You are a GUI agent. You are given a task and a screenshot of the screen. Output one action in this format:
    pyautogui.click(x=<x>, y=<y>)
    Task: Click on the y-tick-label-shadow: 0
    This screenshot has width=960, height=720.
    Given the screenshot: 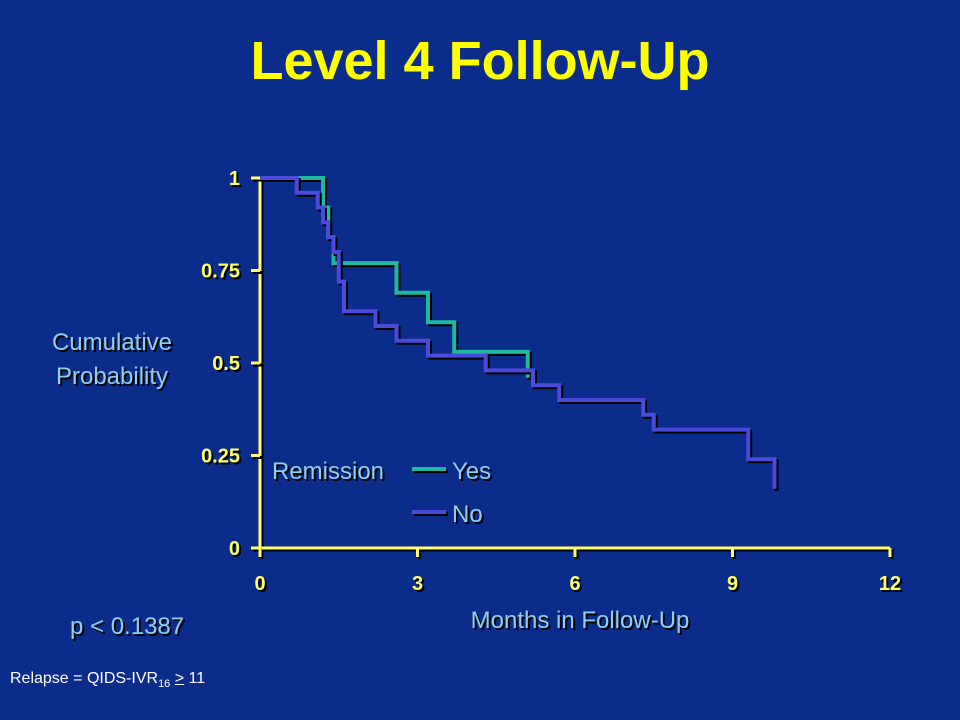 What is the action you would take?
    pyautogui.click(x=236, y=551)
    